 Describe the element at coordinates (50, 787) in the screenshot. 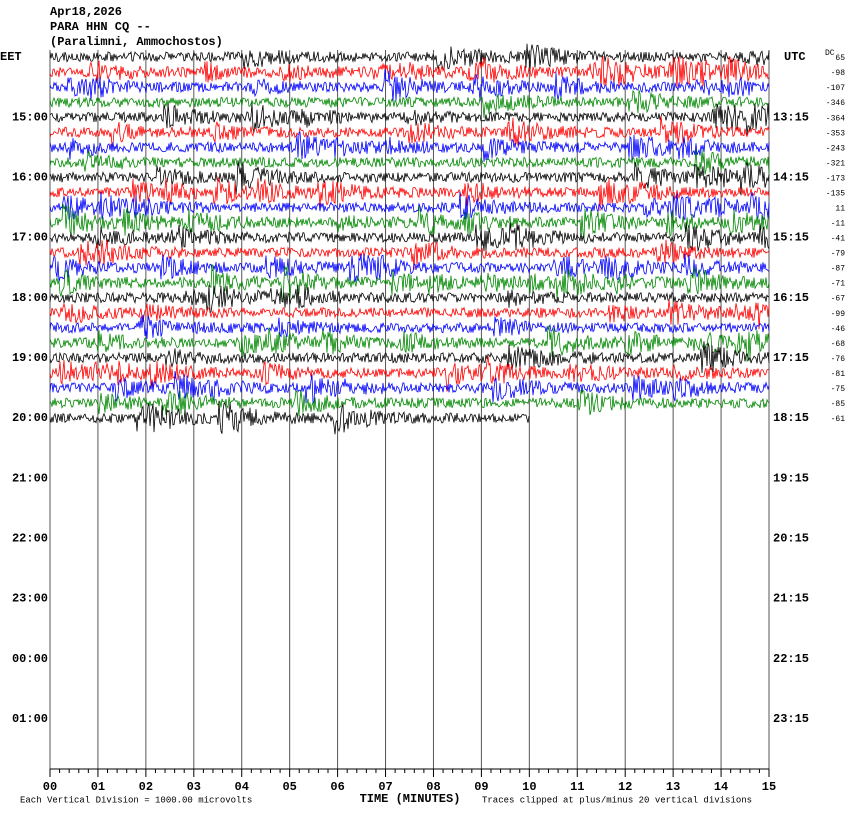

I see `x-tick-label: 00` at that location.